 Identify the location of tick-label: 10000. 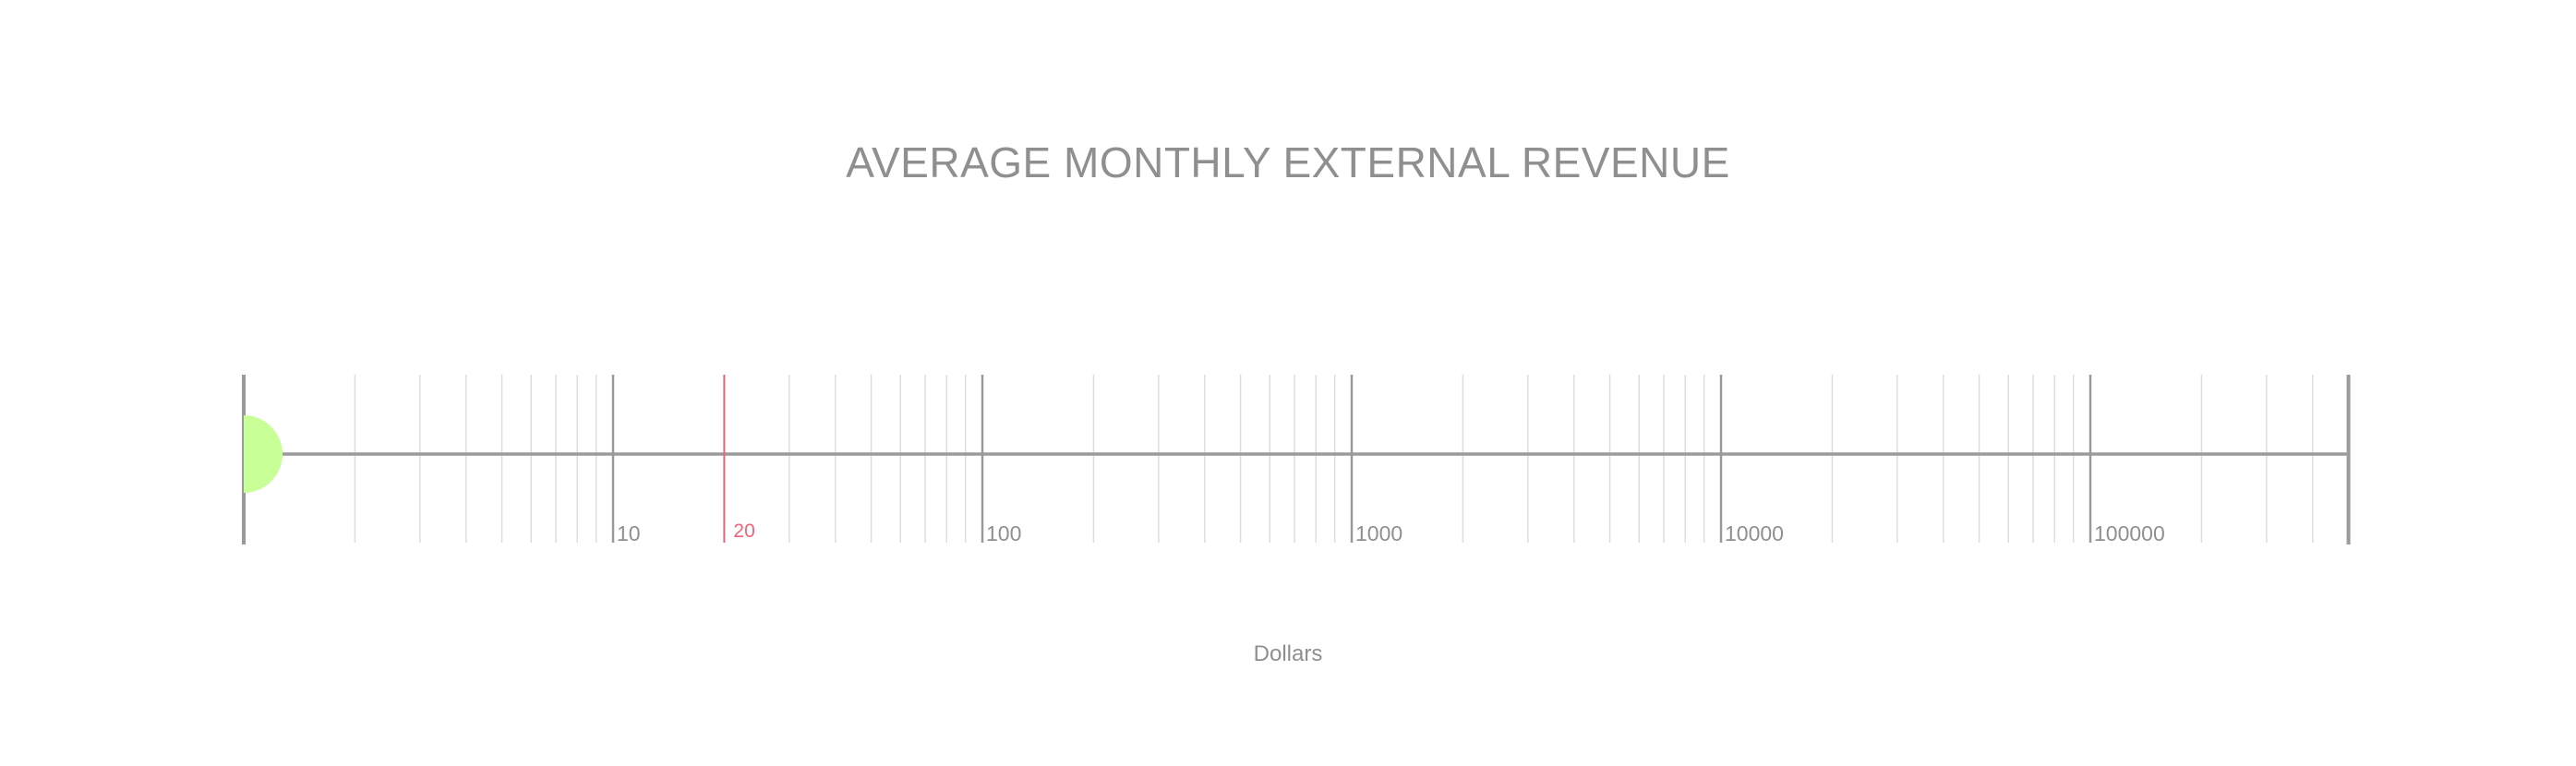
(1754, 533).